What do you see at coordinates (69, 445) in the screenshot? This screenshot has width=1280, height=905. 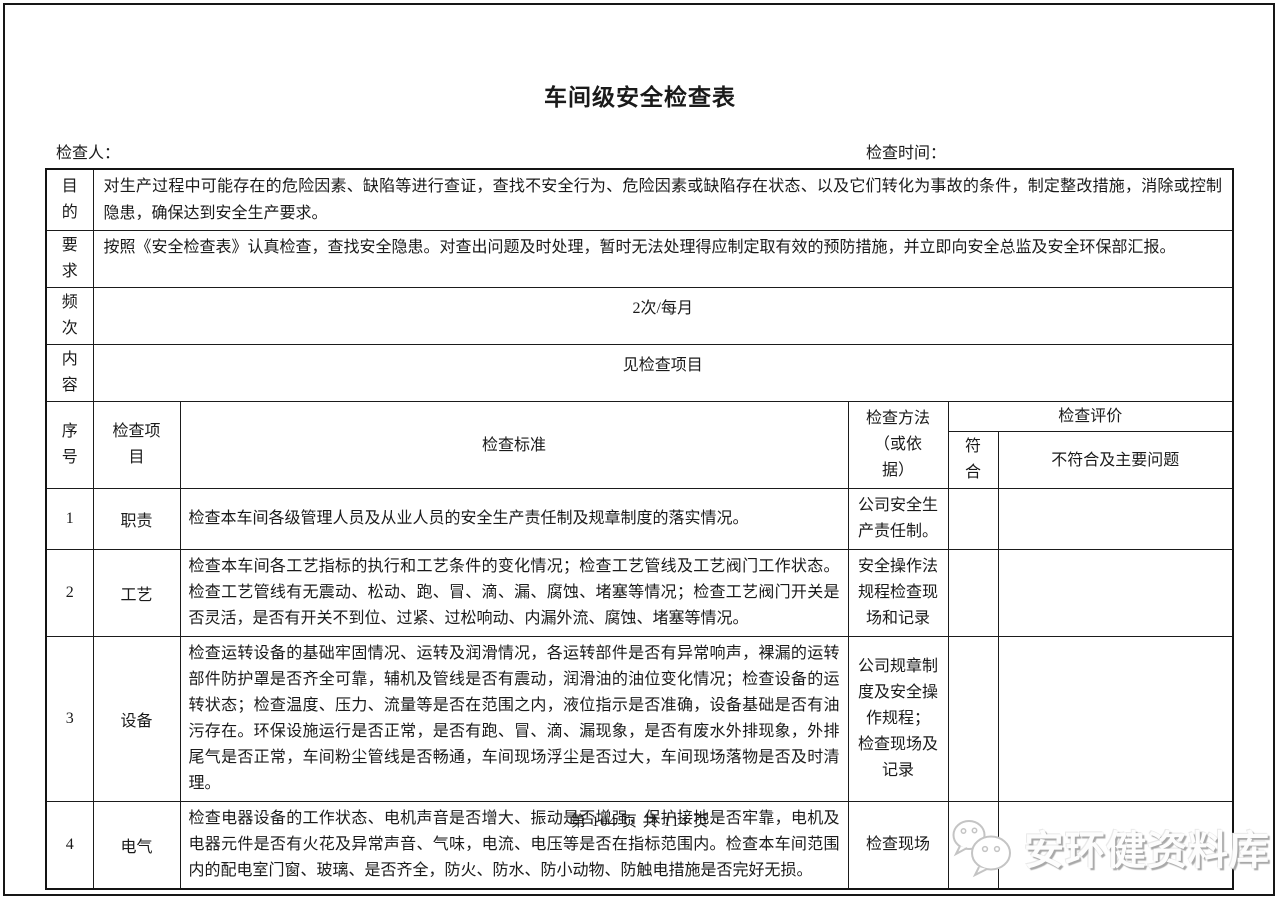 I see `header-no: 序号` at bounding box center [69, 445].